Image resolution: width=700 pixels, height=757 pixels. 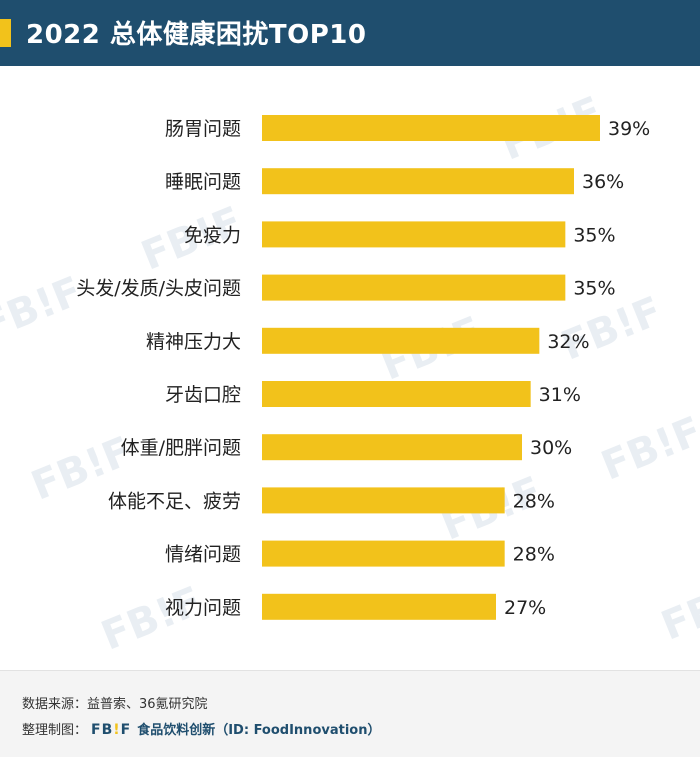 What do you see at coordinates (117, 730) in the screenshot?
I see `logo-part: !` at bounding box center [117, 730].